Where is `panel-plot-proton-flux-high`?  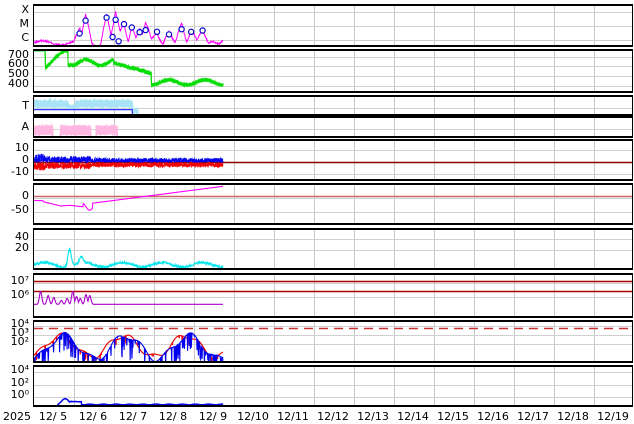 panel-plot-proton-flux-high is located at coordinates (333, 295).